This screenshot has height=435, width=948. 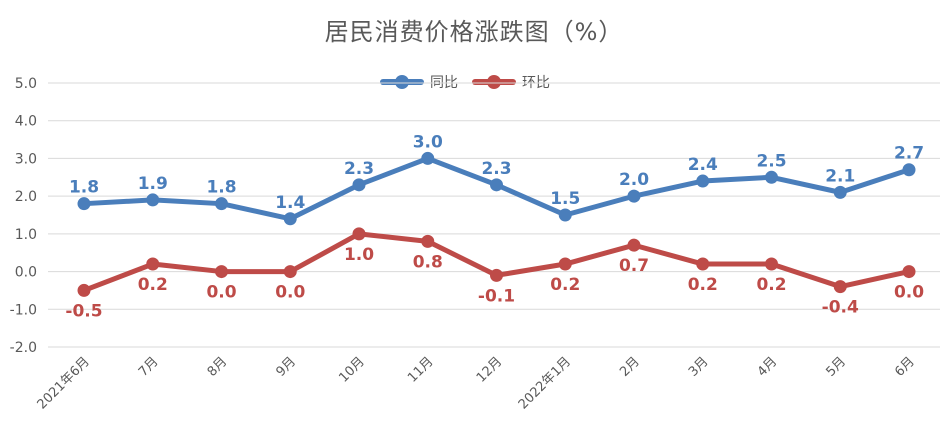 I want to click on x-tick-label: 6月, so click(x=905, y=367).